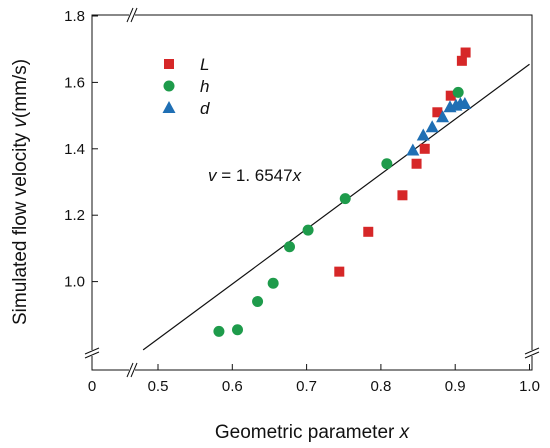 This screenshot has width=550, height=448. Describe the element at coordinates (405, 432) in the screenshot. I see `x-axis-title-var: x` at that location.